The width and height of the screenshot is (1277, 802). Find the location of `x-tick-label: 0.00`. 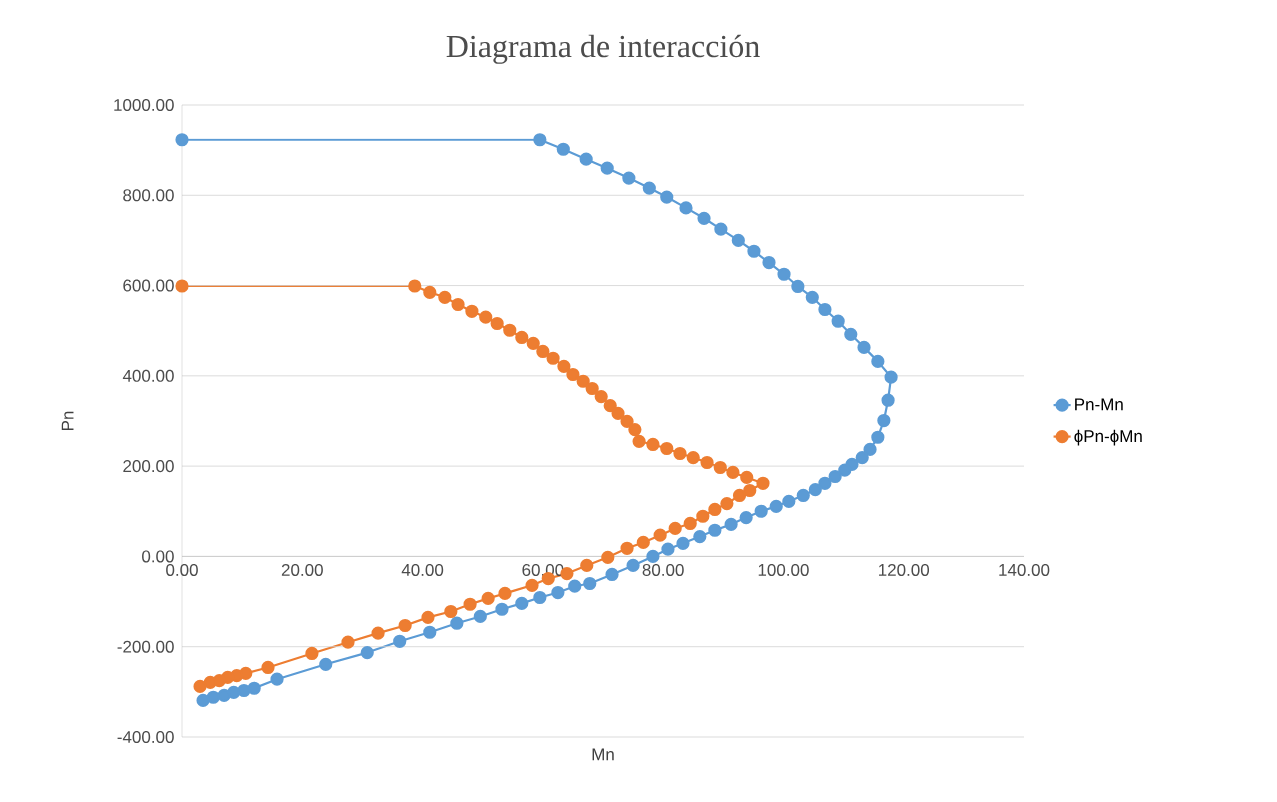

x-tick-label: 0.00 is located at coordinates (182, 569).